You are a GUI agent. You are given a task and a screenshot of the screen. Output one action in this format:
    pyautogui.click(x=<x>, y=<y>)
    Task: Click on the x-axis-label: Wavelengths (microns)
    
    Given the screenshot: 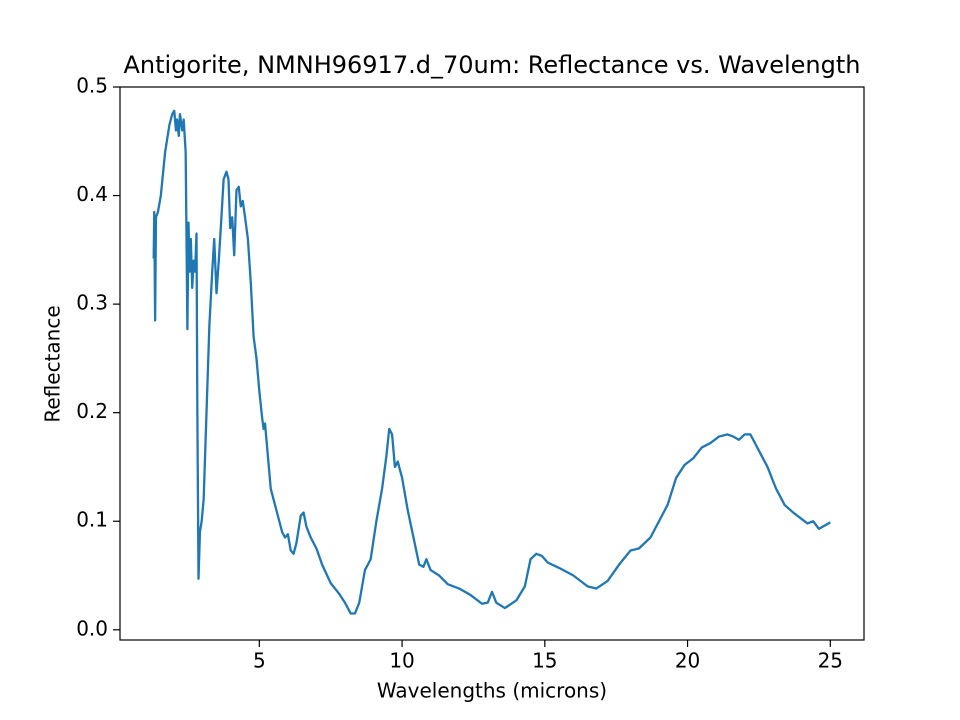 What is the action you would take?
    pyautogui.click(x=492, y=691)
    